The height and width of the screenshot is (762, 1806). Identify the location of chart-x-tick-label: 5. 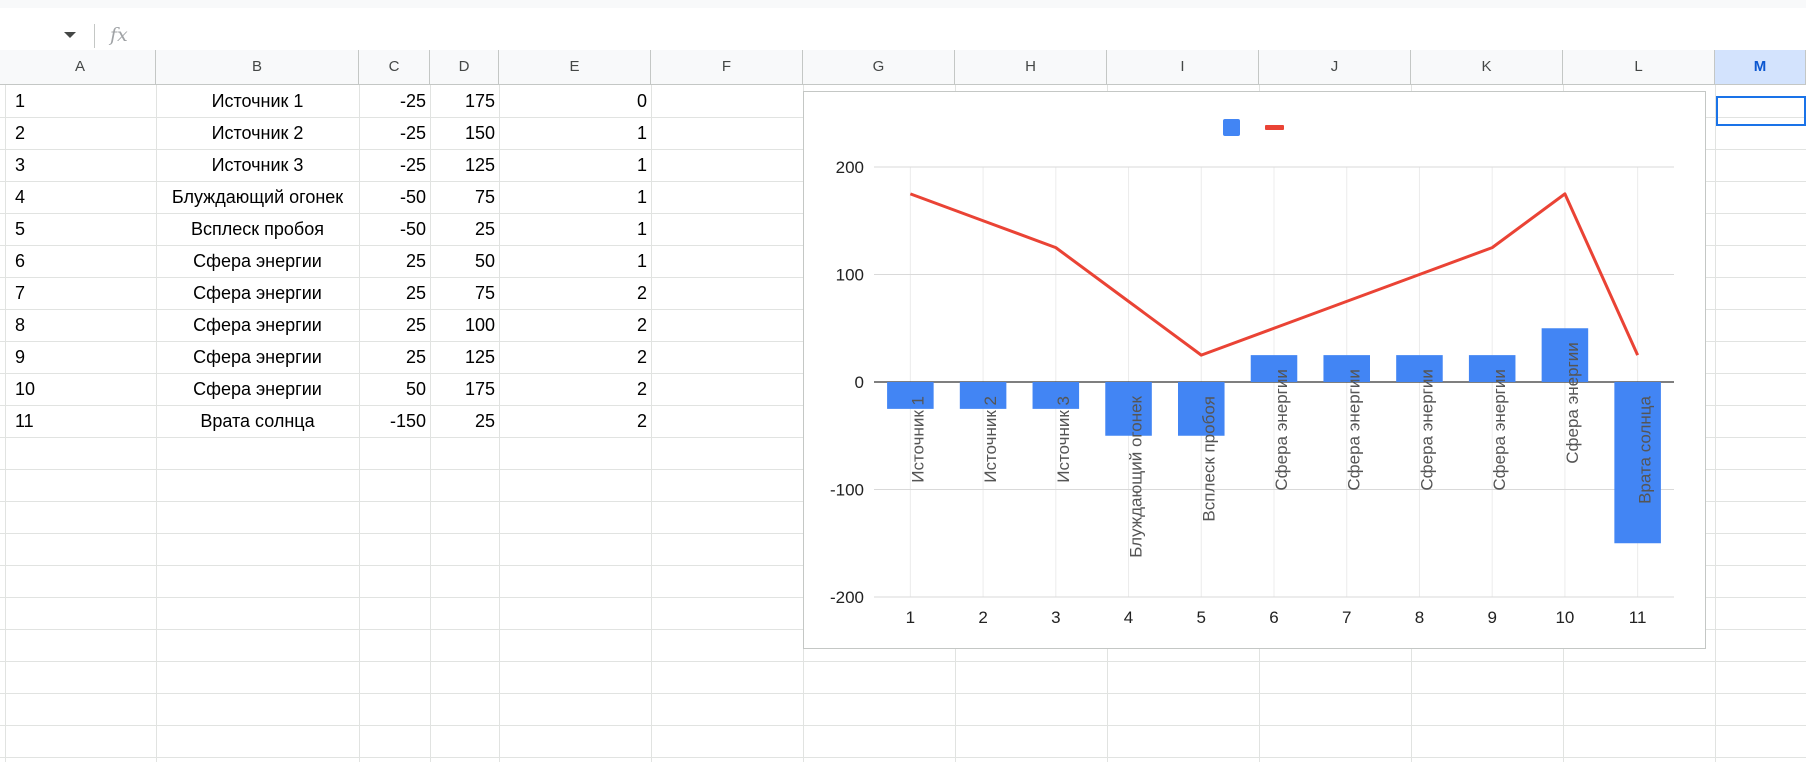
(1201, 617).